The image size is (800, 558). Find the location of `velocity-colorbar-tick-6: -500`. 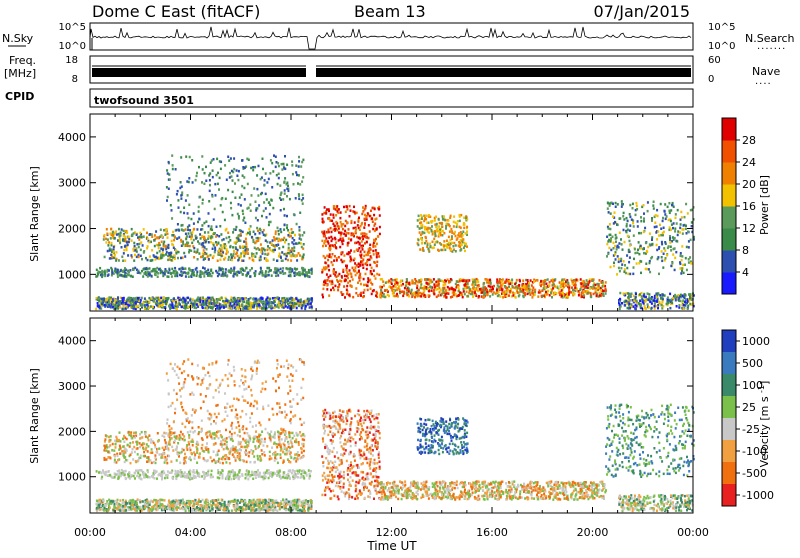

velocity-colorbar-tick-6: -500 is located at coordinates (754, 473).